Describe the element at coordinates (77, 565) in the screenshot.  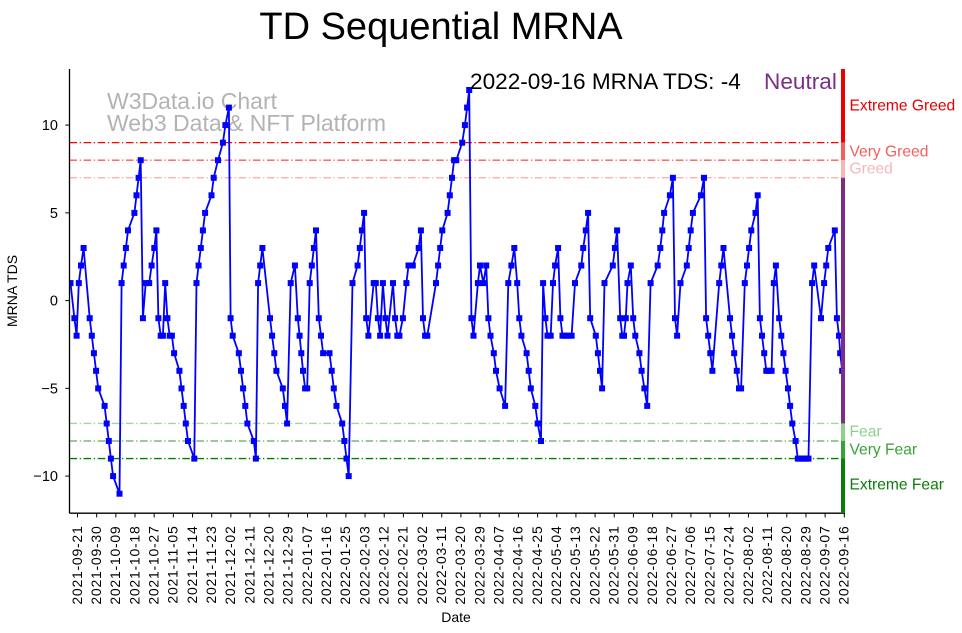
I see `svg-text: 2021-09-21` at that location.